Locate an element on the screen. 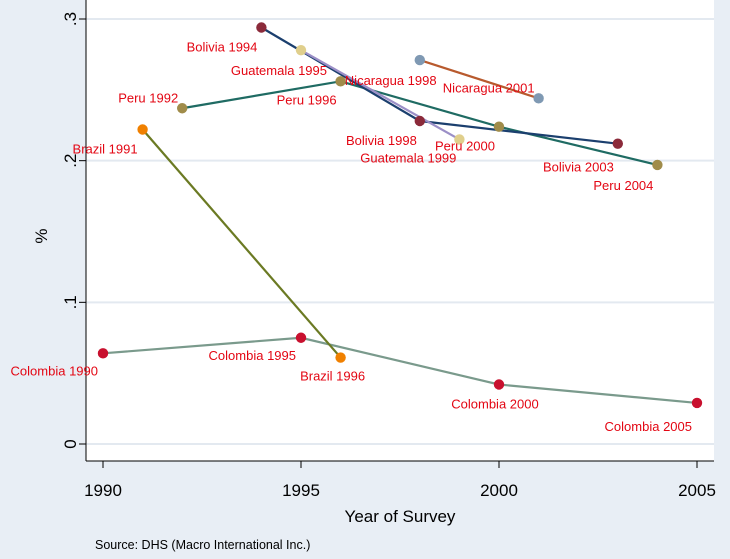 The height and width of the screenshot is (559, 730). point-label: Nicaragua 2001 is located at coordinates (489, 87).